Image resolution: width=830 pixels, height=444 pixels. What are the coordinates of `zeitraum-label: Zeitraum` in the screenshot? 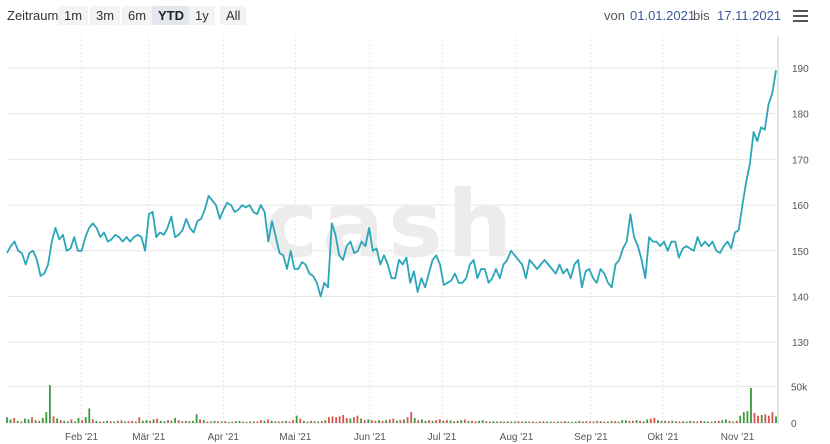 It's located at (33, 15).